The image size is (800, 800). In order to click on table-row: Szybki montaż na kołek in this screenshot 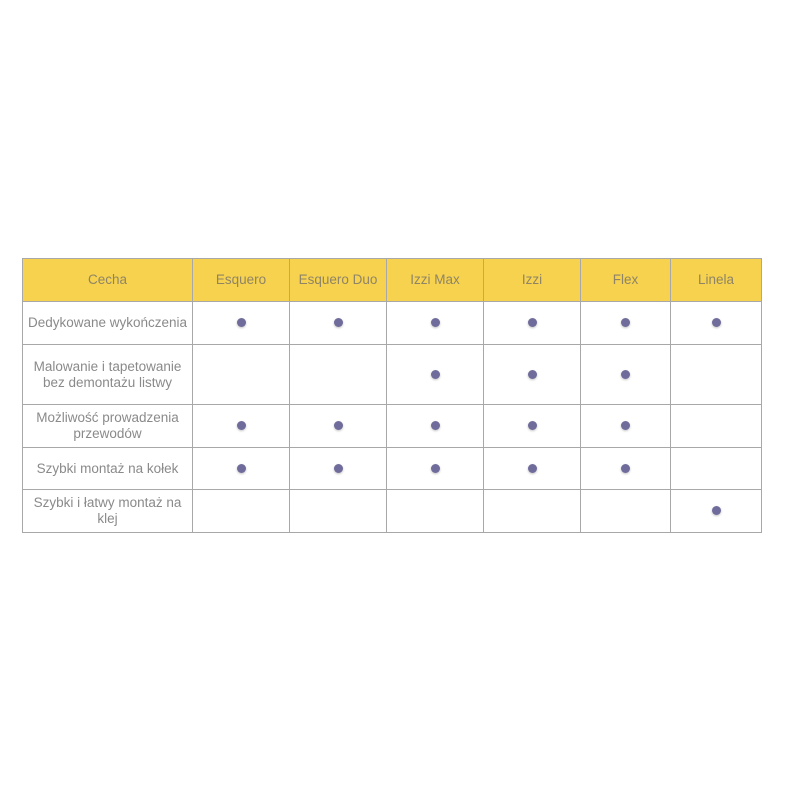, I will do `click(392, 468)`.